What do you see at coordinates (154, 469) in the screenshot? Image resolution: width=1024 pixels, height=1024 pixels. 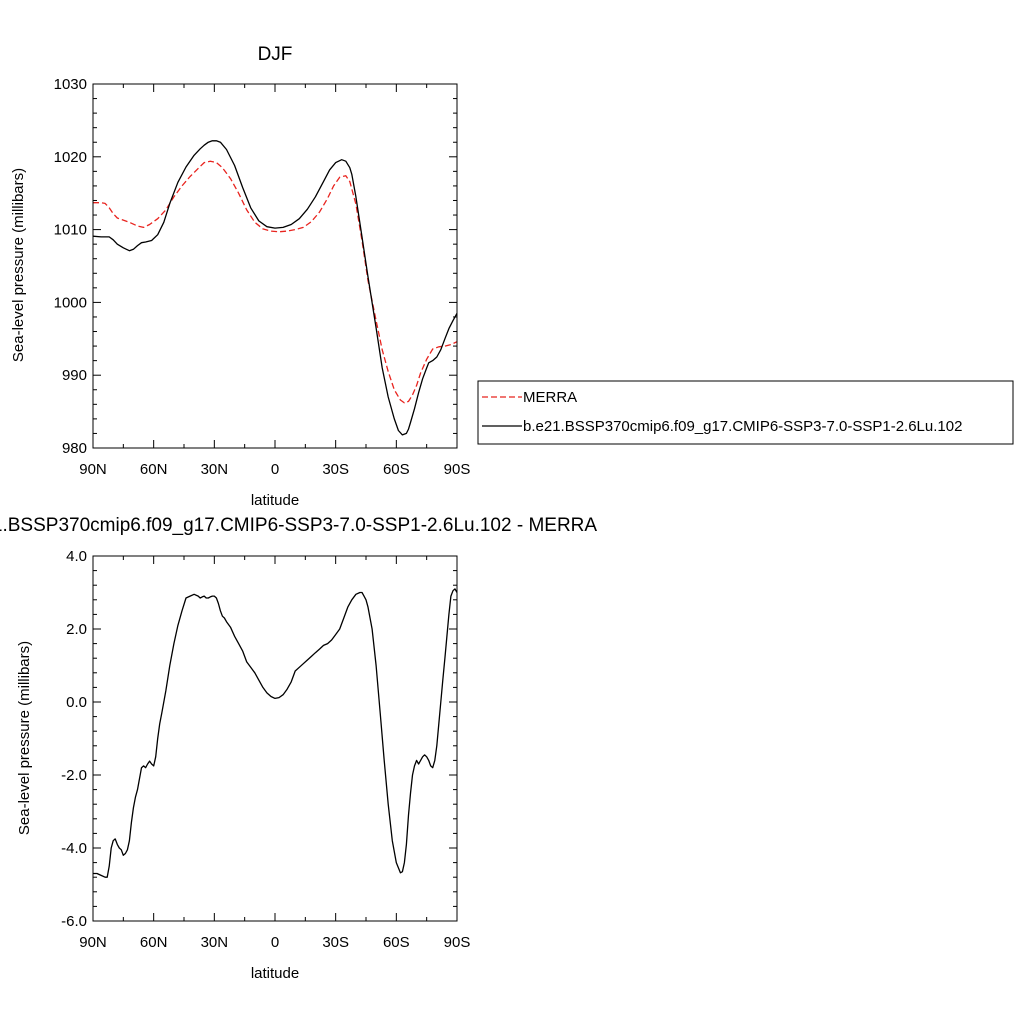 I see `top-x-tick-label: 60N` at bounding box center [154, 469].